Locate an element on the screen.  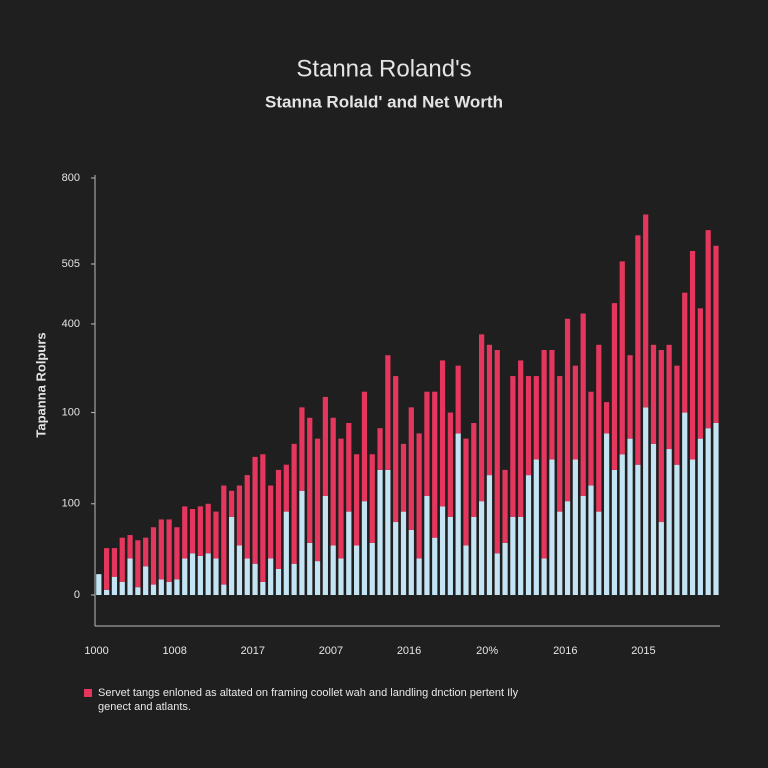
y-tick-label: 100 is located at coordinates (71, 412).